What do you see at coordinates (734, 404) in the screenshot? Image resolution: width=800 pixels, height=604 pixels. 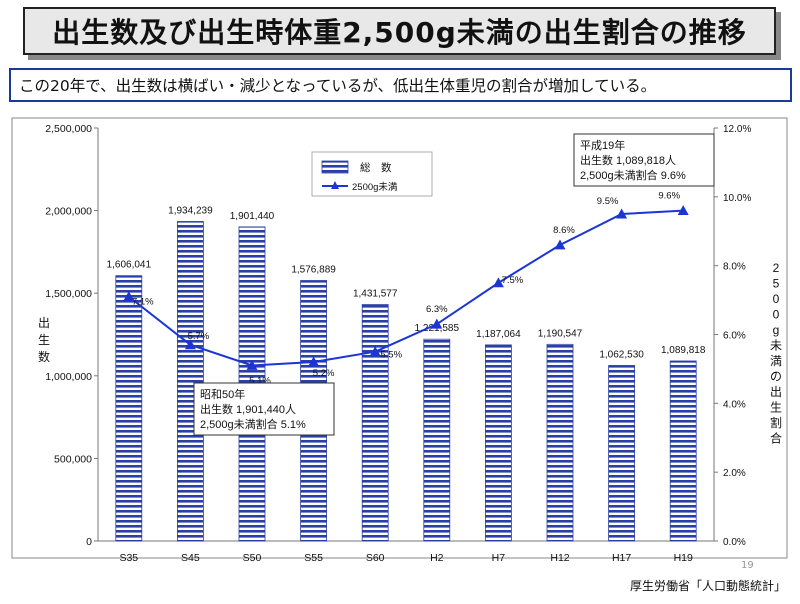 I see `right-tick-label: 4.0%` at bounding box center [734, 404].